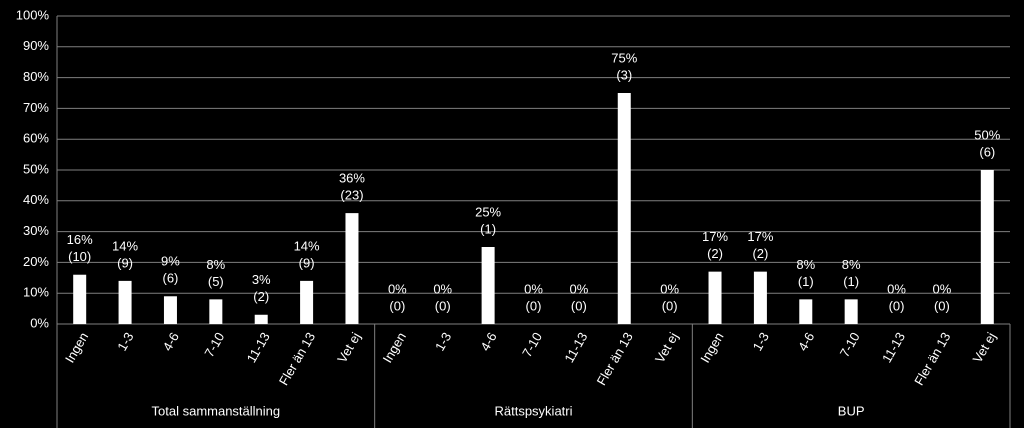 This screenshot has width=1024, height=428. What do you see at coordinates (216, 410) in the screenshot?
I see `group-label: Total sammanställning` at bounding box center [216, 410].